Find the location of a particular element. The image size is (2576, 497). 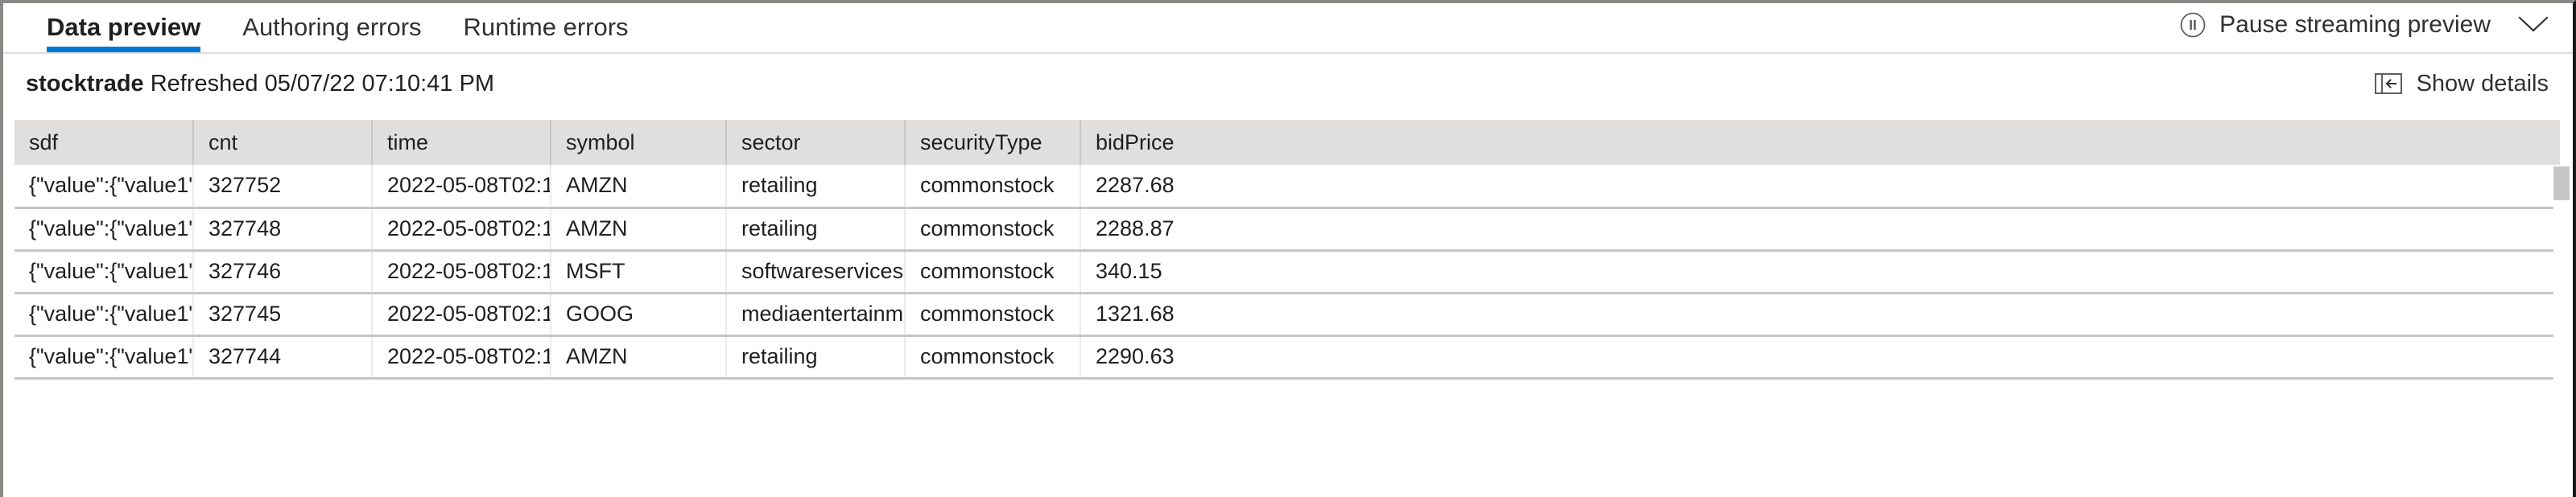

tab-bar-actions: Pause streaming preview is located at coordinates (2362, 25).